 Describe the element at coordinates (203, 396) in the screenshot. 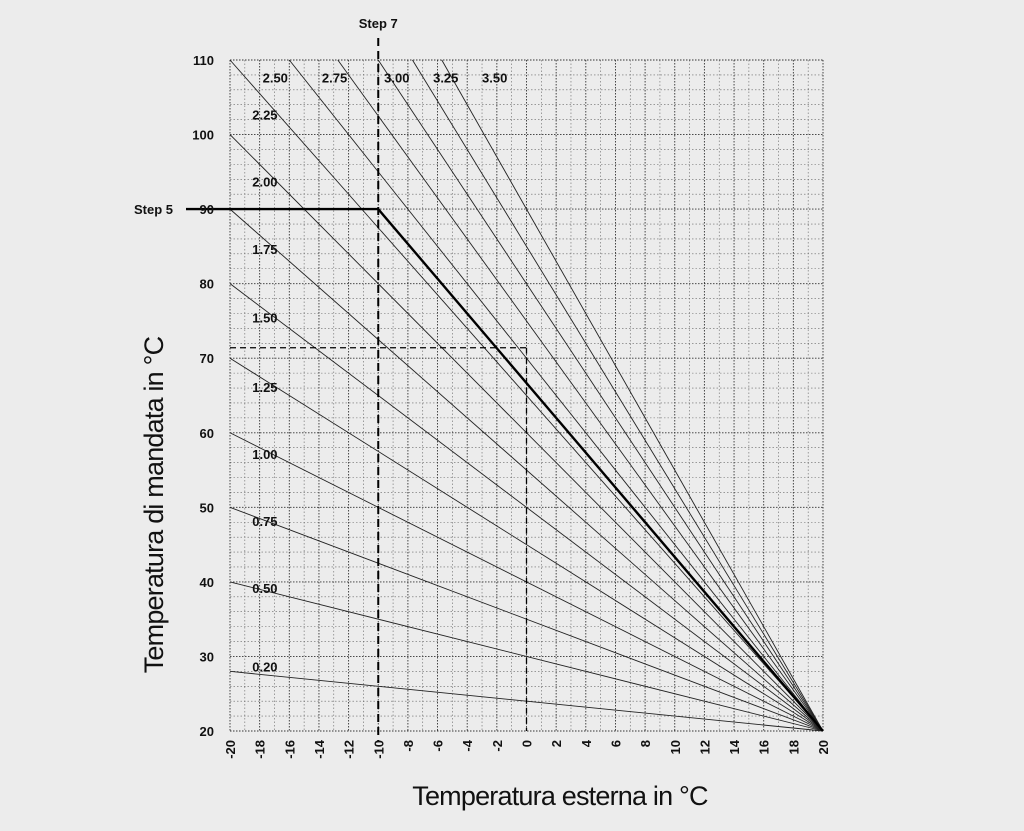

I see `y-tick-labels: 20 30 40 50 60 70 80 90 100 110` at that location.